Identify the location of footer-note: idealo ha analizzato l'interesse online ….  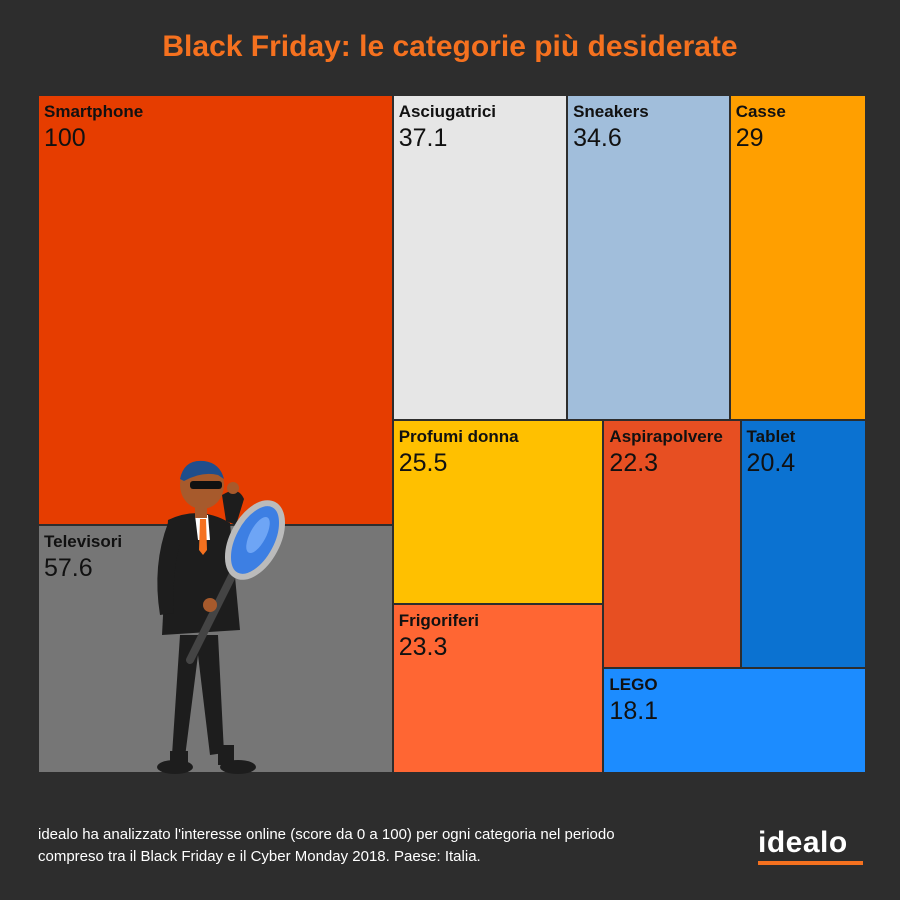
(368, 846).